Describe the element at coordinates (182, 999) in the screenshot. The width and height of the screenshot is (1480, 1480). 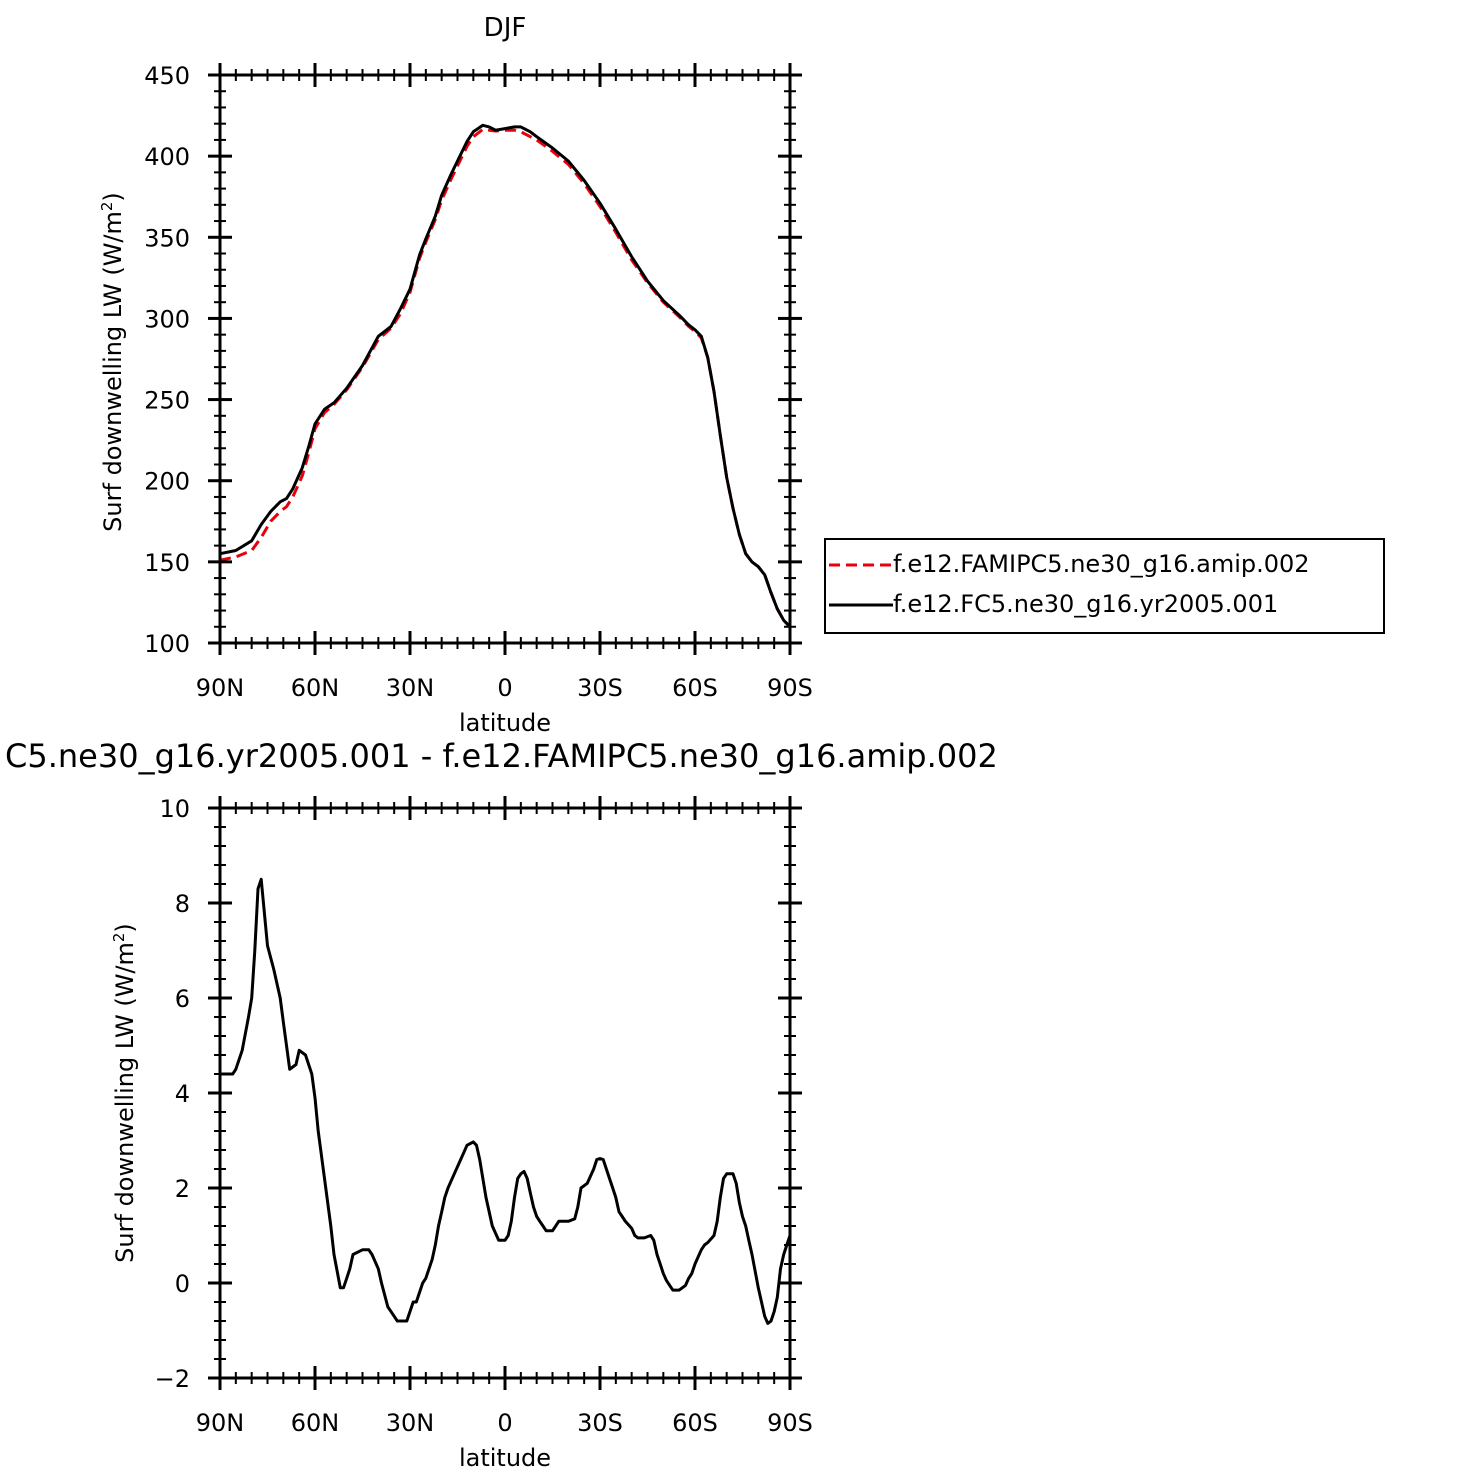
I see `y-tick-label: 6` at that location.